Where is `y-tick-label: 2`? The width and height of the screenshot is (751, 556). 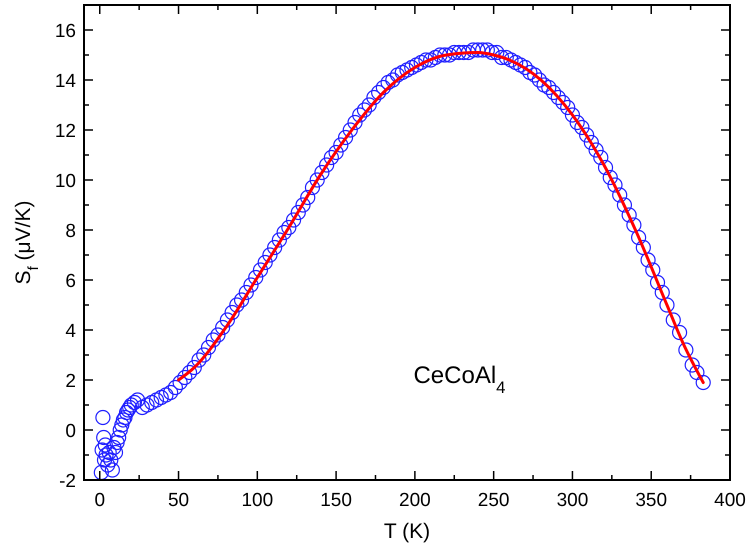 y-tick-label: 2 is located at coordinates (70, 381).